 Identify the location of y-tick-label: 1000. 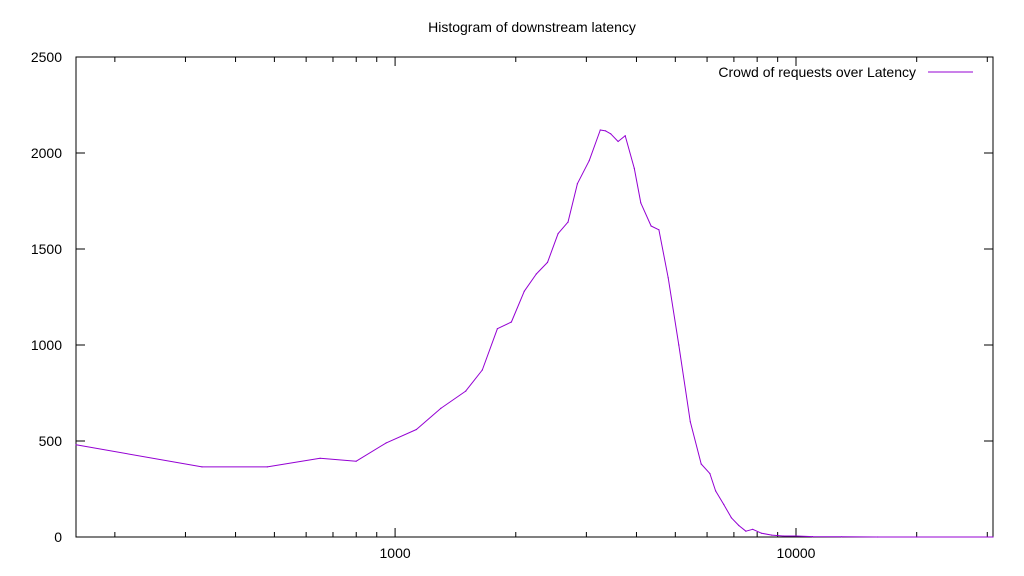
(46, 345).